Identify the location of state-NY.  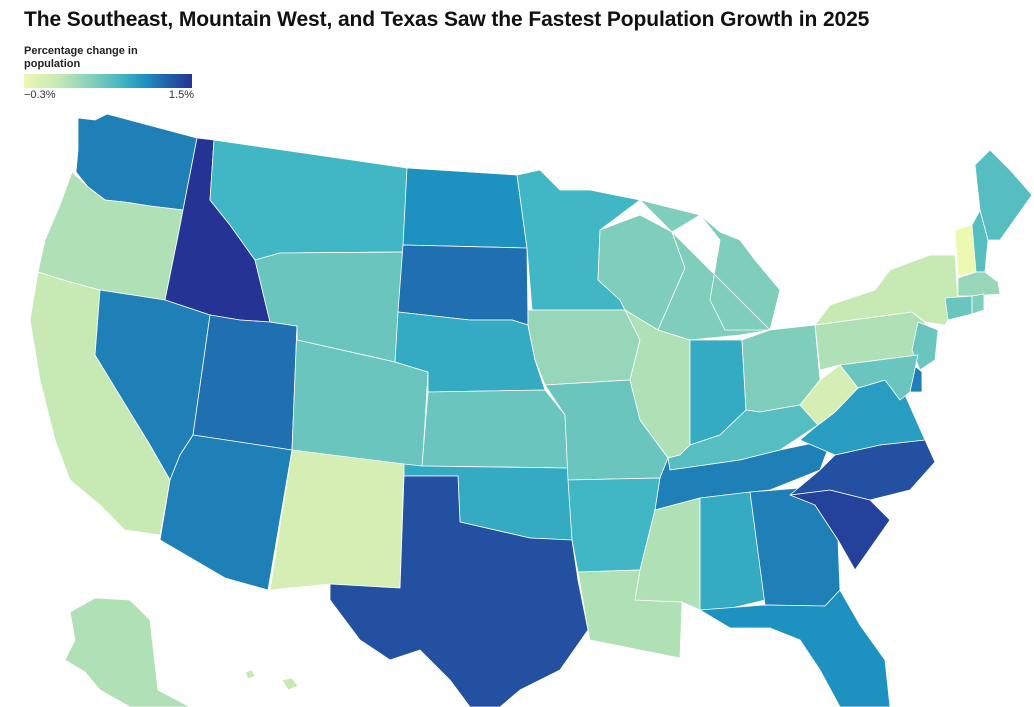
(886, 290).